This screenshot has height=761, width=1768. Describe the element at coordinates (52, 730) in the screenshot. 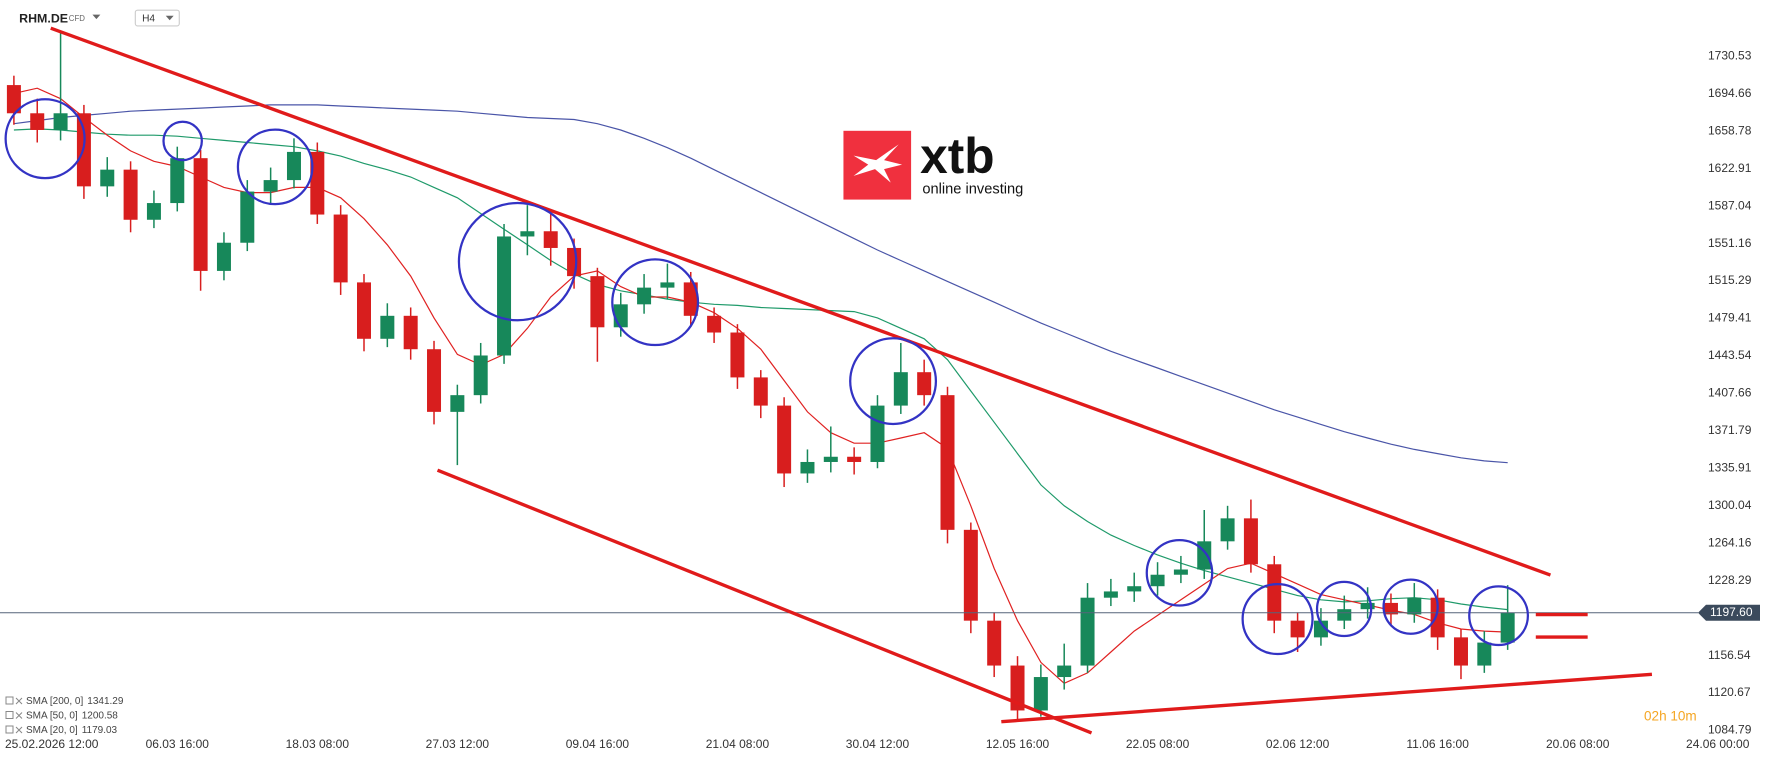

I see `legend-name: SMA [20, 0]` at that location.